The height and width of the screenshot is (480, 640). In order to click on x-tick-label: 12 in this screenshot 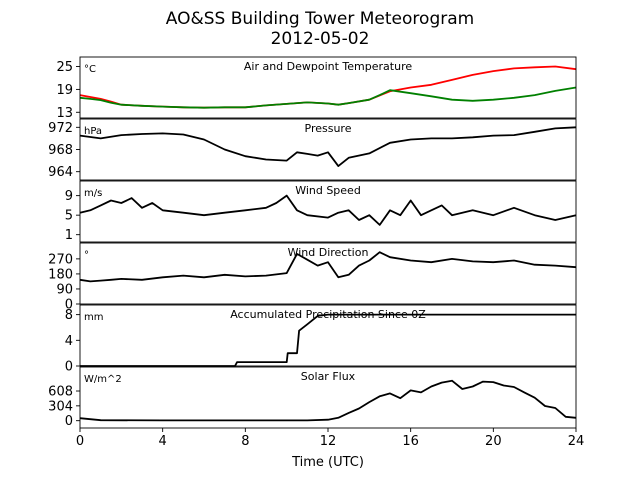, I will do `click(328, 441)`.